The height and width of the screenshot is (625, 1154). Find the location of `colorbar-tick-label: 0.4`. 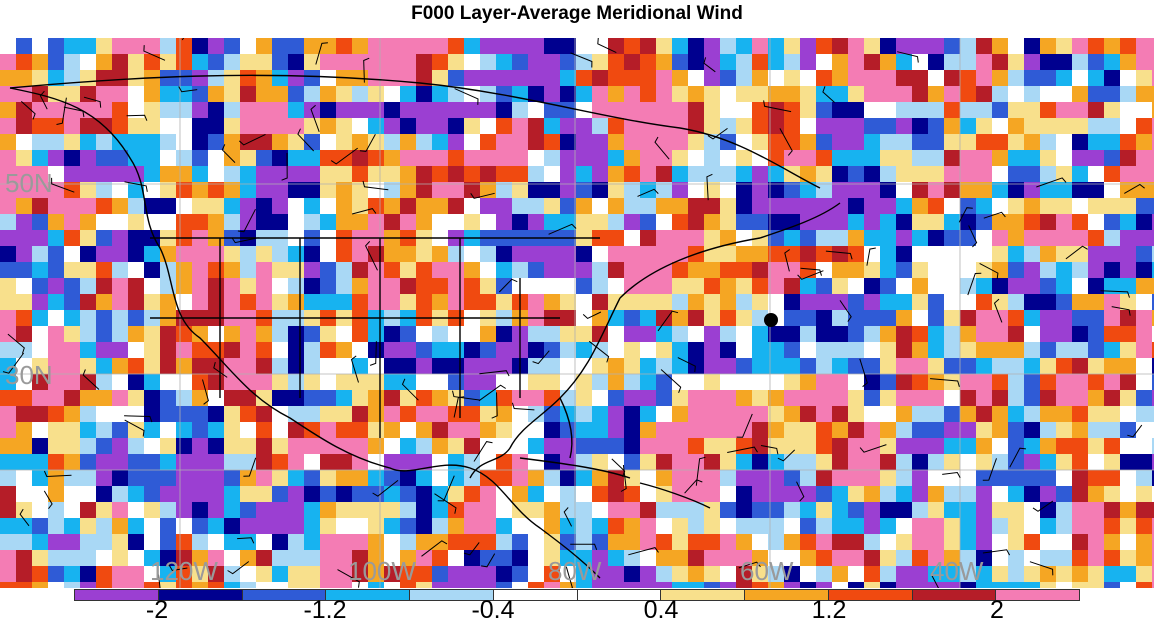

colorbar-tick-label: 0.4 is located at coordinates (661, 610).